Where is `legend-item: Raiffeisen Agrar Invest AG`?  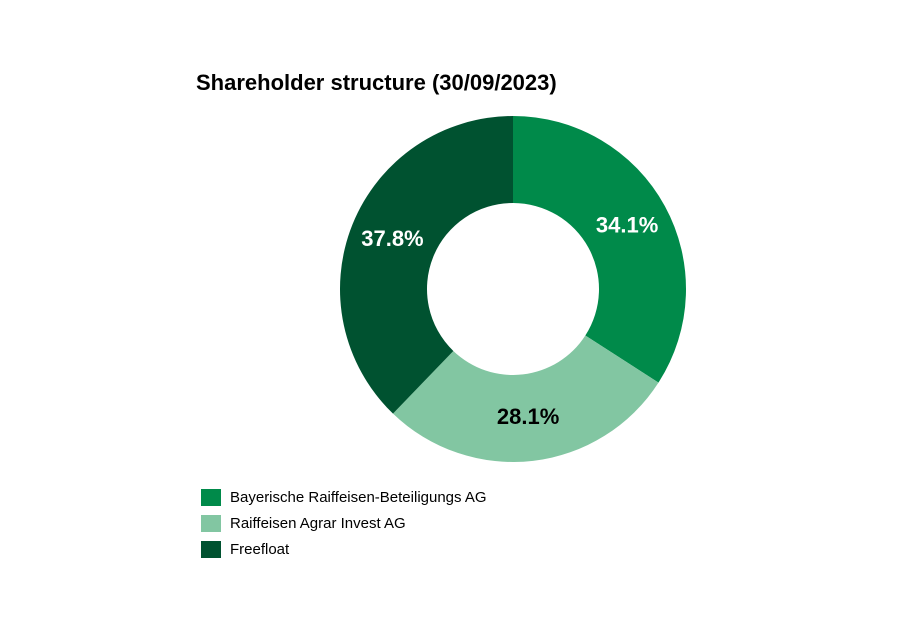
legend-item: Raiffeisen Agrar Invest AG is located at coordinates (344, 523).